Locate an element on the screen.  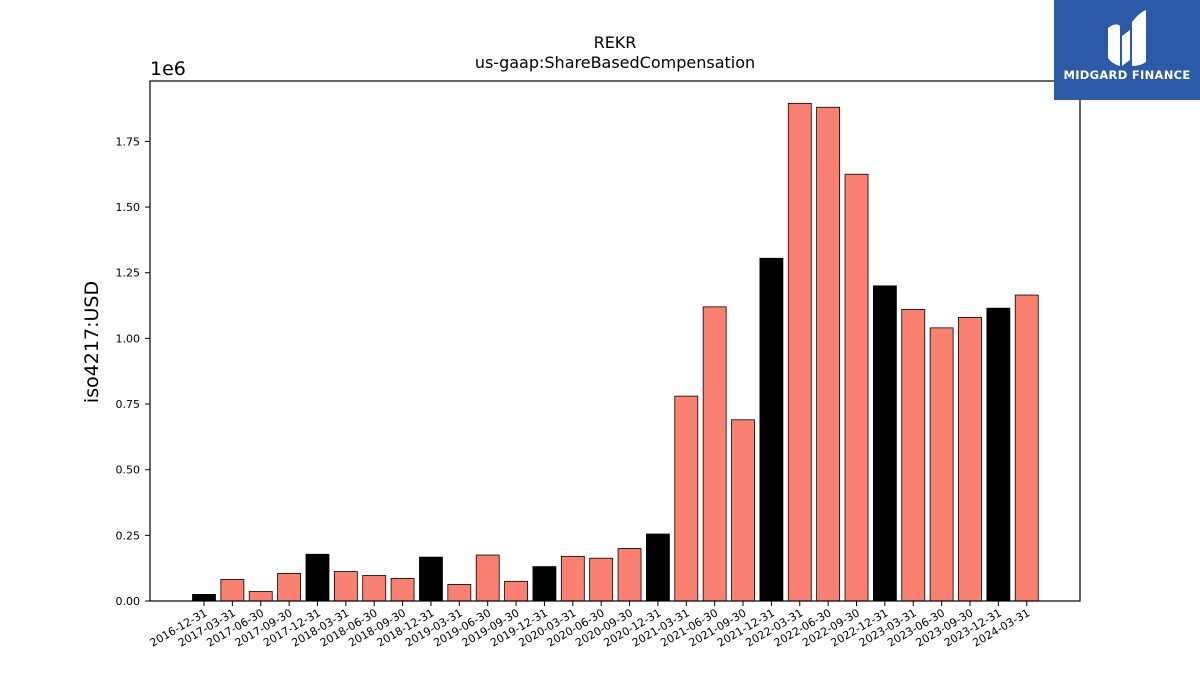
chart-subtitle: us-gaap:ShareBasedCompensation is located at coordinates (615, 62).